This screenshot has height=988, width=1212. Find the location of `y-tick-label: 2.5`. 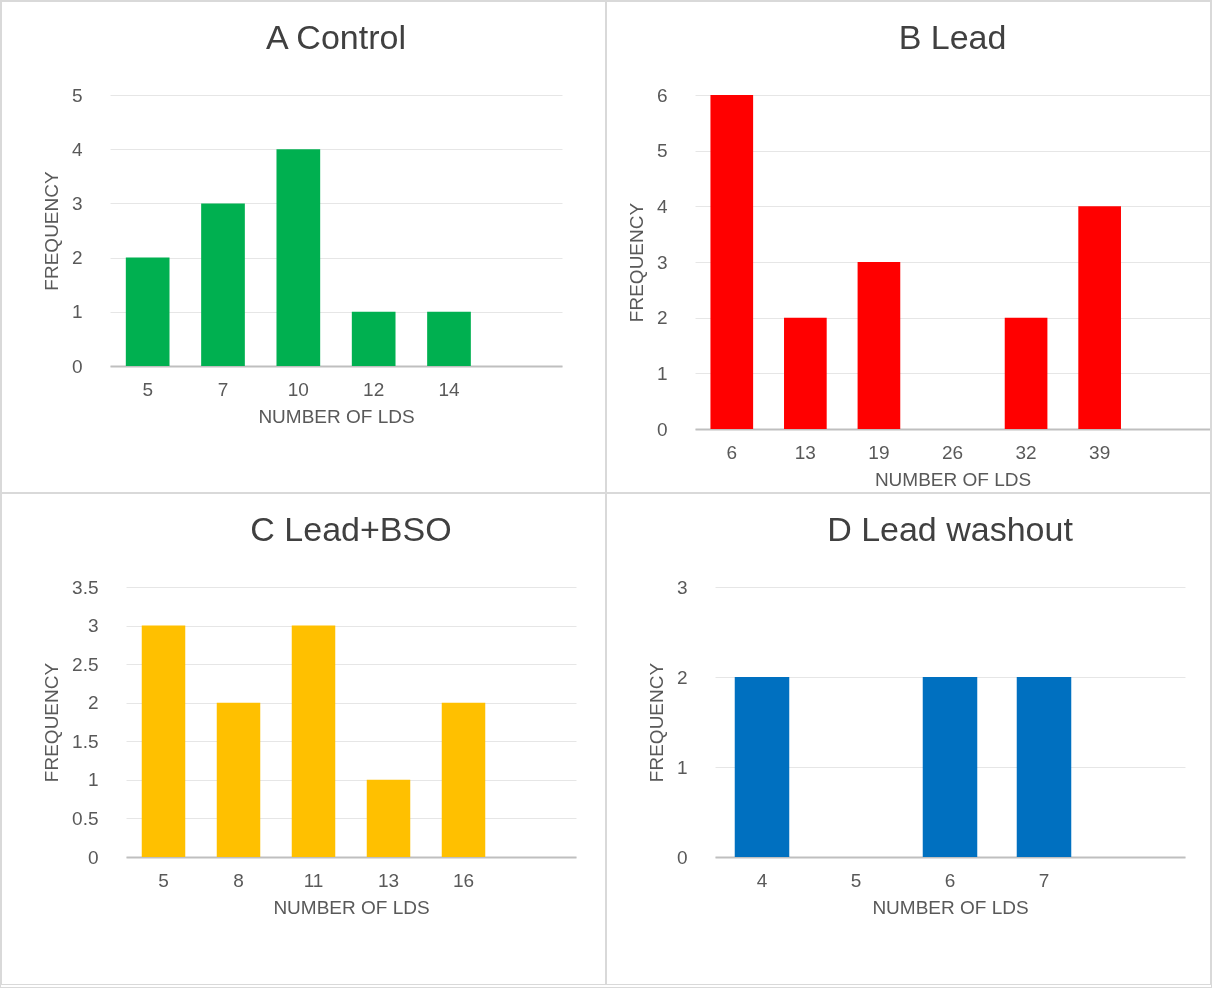

y-tick-label: 2.5 is located at coordinates (85, 664).